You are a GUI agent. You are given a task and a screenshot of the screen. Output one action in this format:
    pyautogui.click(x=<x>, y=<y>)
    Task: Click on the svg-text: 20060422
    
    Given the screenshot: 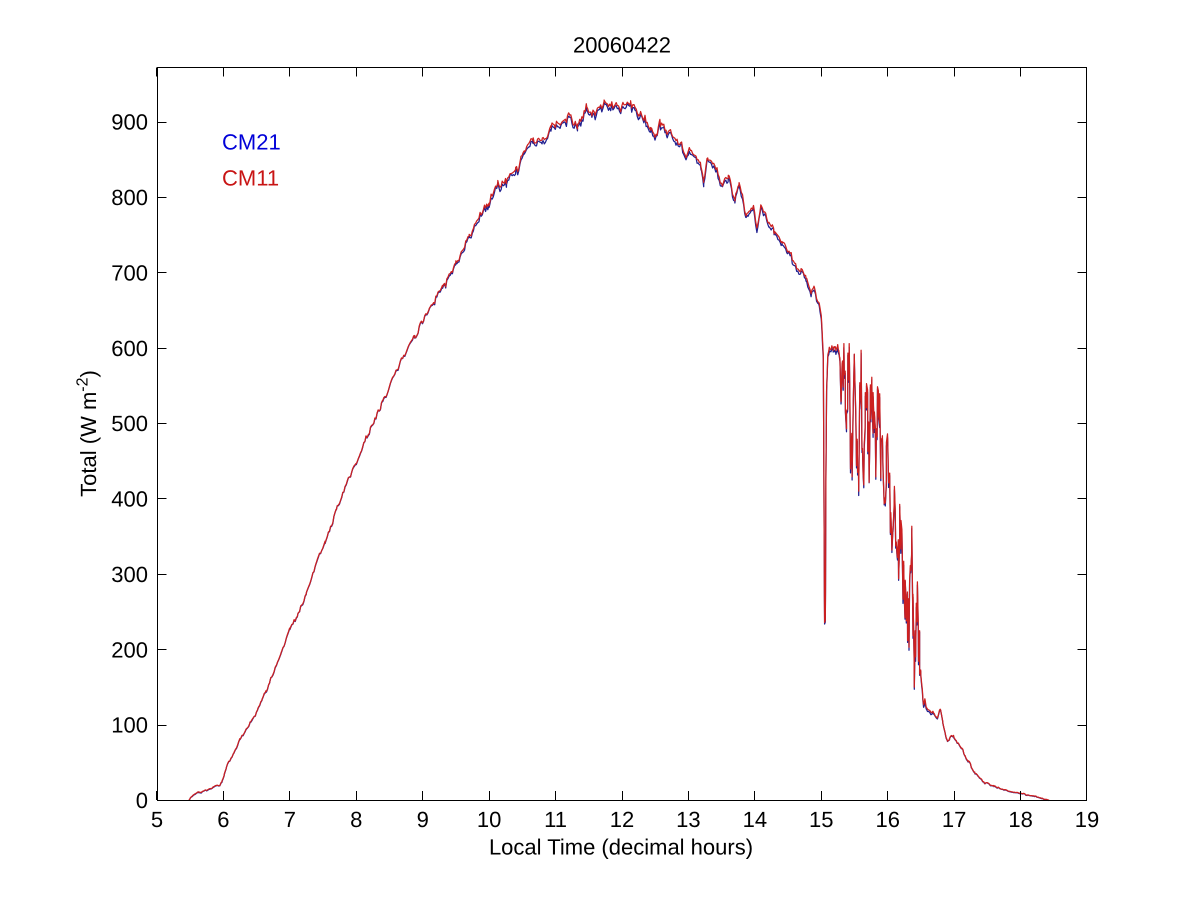 What is the action you would take?
    pyautogui.click(x=622, y=45)
    